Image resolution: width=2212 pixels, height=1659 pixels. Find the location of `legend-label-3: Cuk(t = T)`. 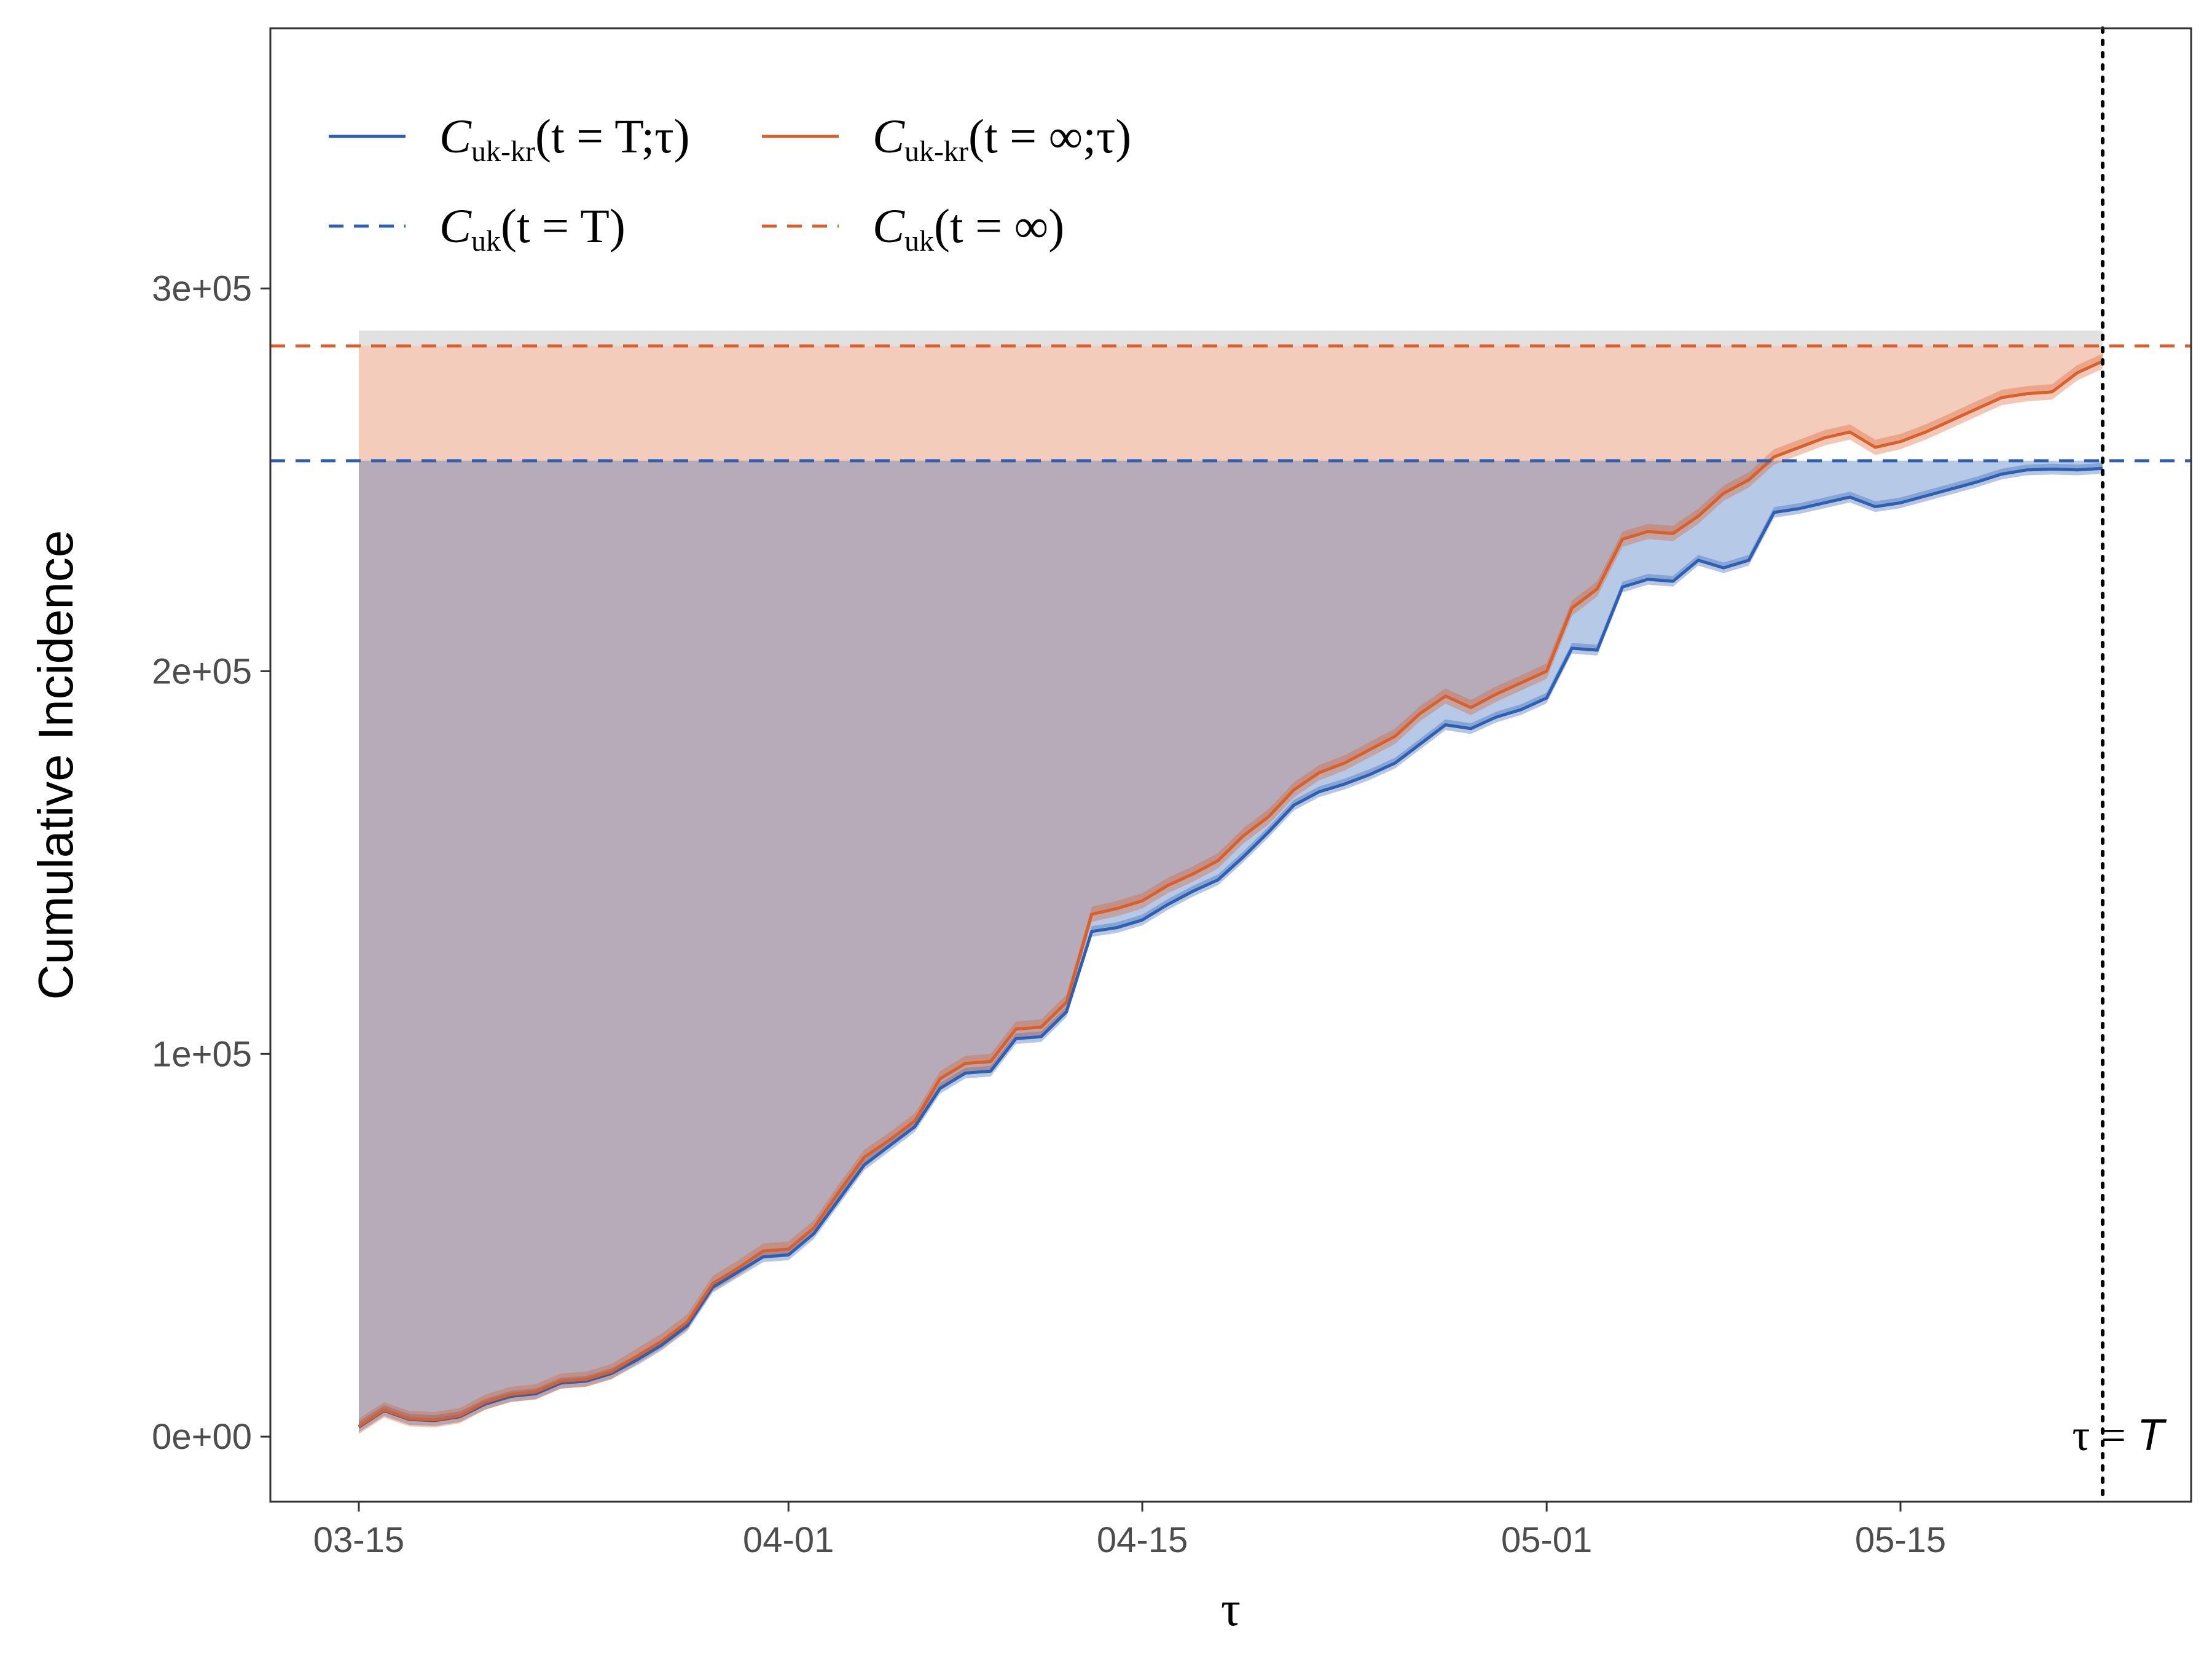

legend-label-3: Cuk(t = T) is located at coordinates (532, 228).